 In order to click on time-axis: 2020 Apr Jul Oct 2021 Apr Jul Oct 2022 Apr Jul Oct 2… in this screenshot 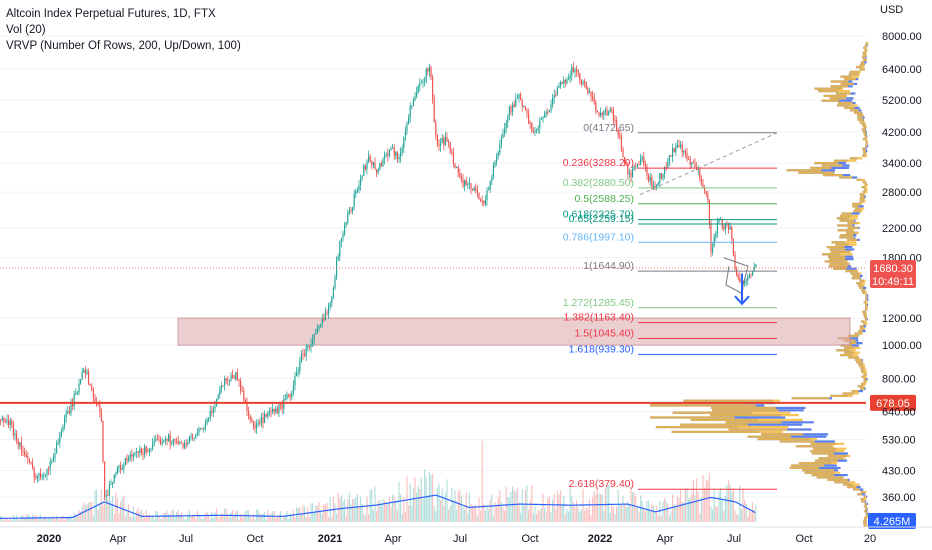, I will do `click(466, 535)`.